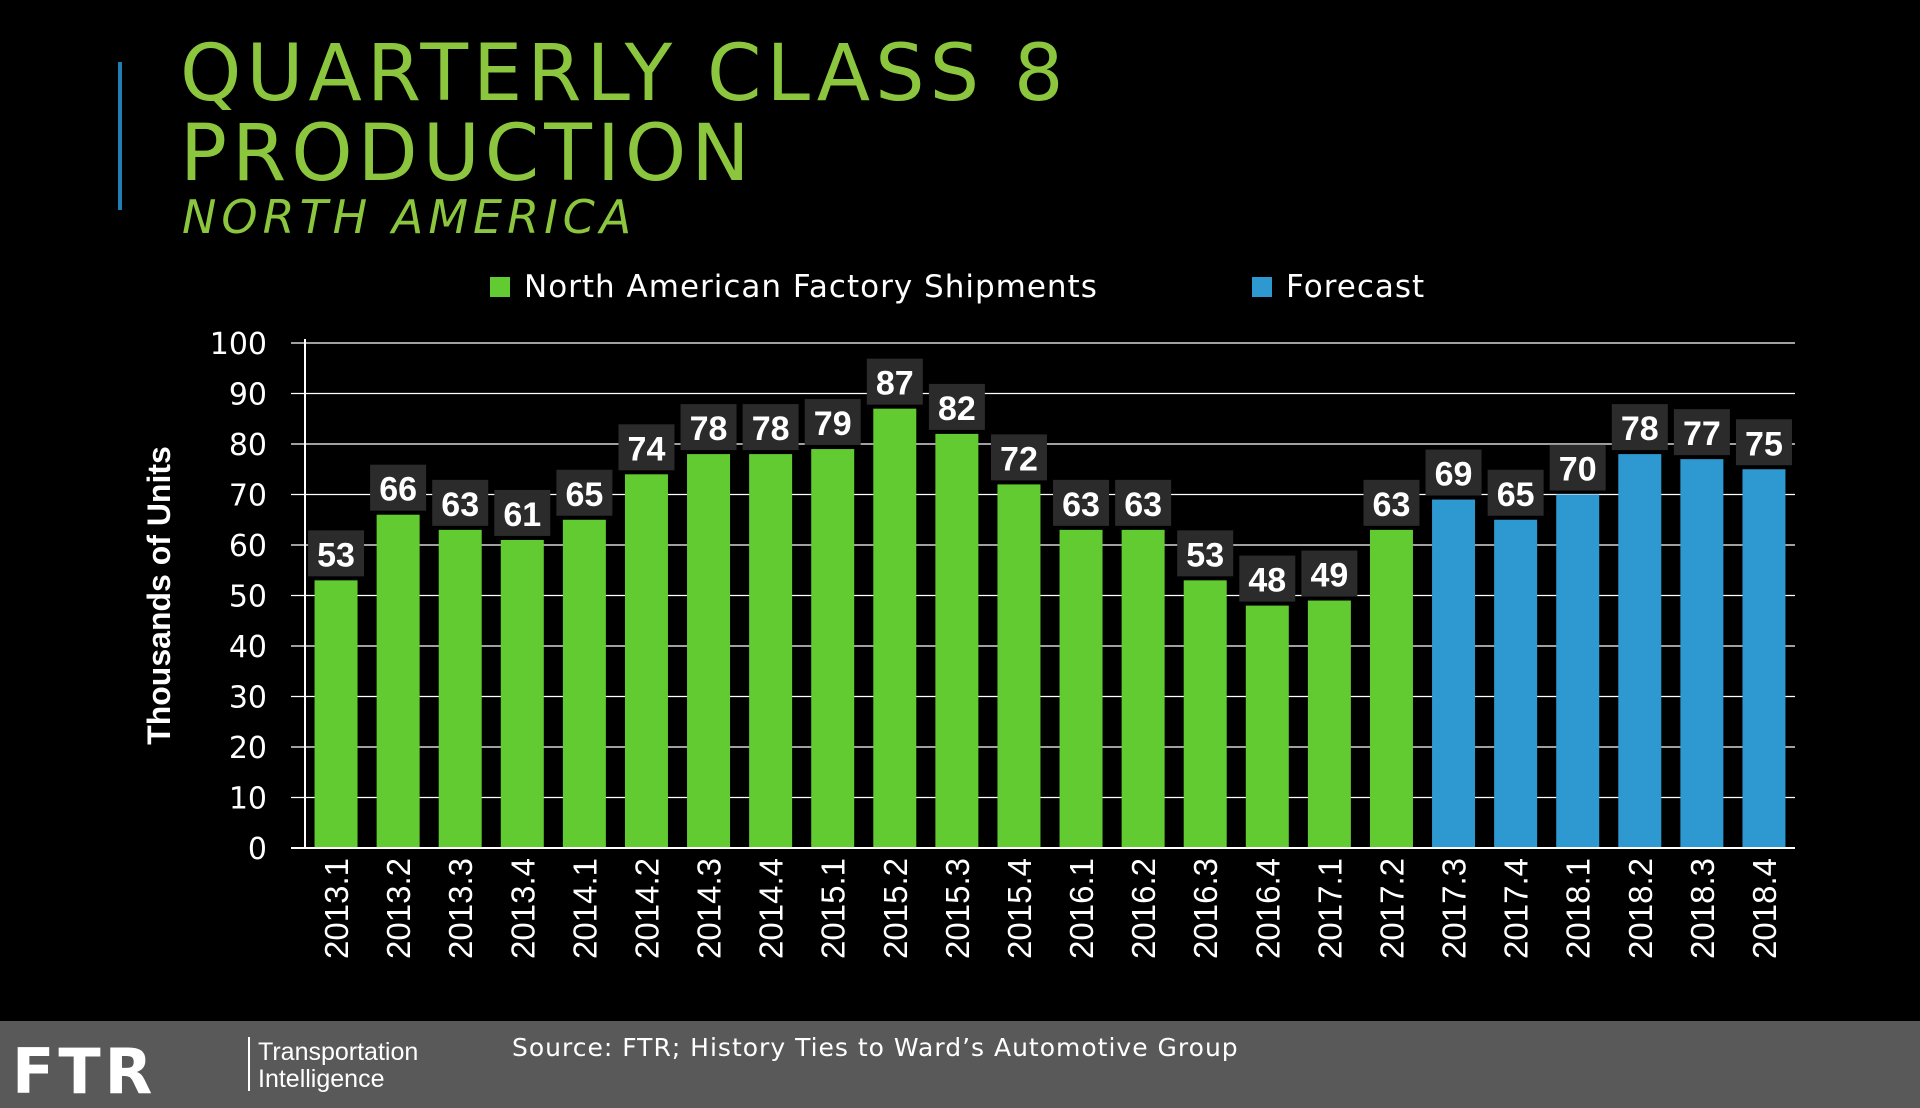 This screenshot has width=1920, height=1108. Describe the element at coordinates (1578, 908) in the screenshot. I see `x-tick-label: 2018.1` at that location.